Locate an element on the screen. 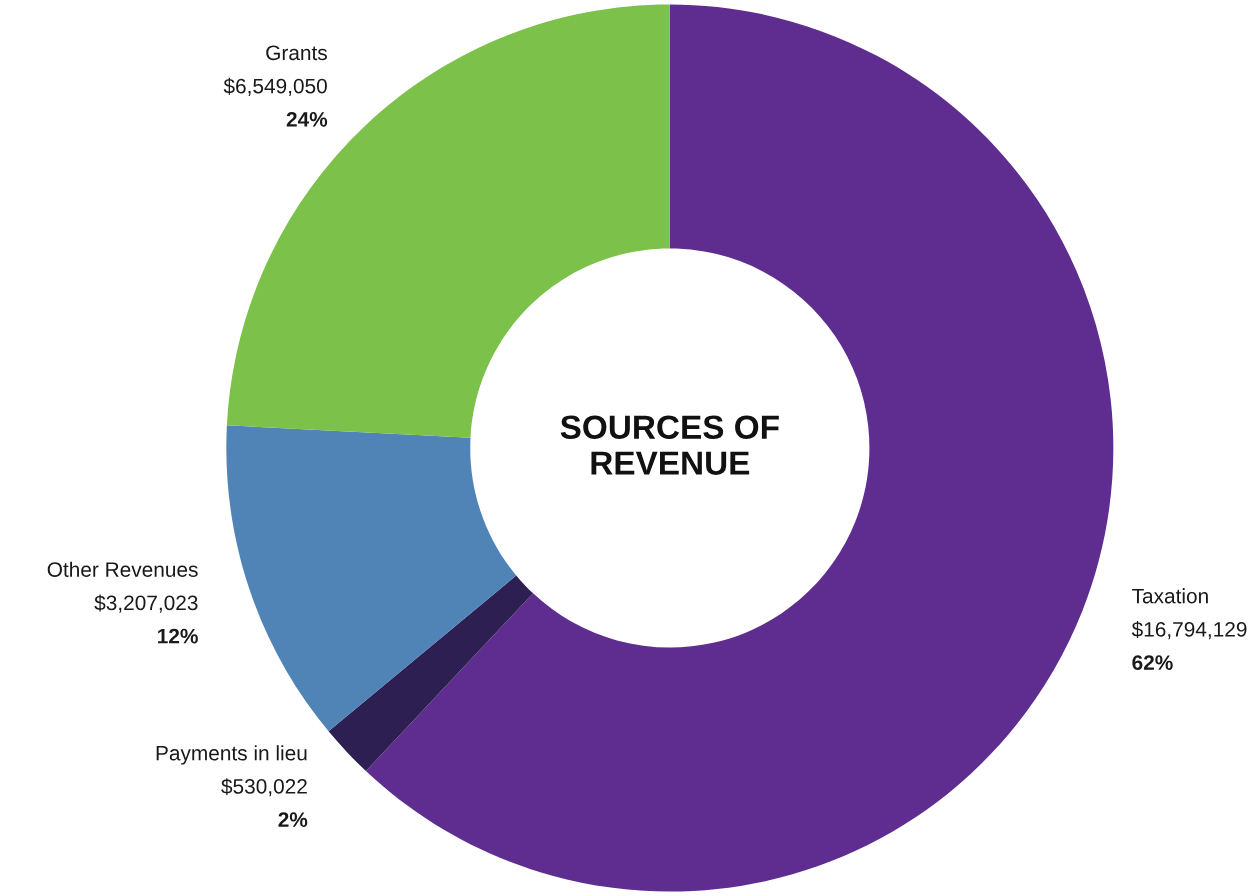 The image size is (1249, 896). slice-label: Taxation is located at coordinates (1170, 596).